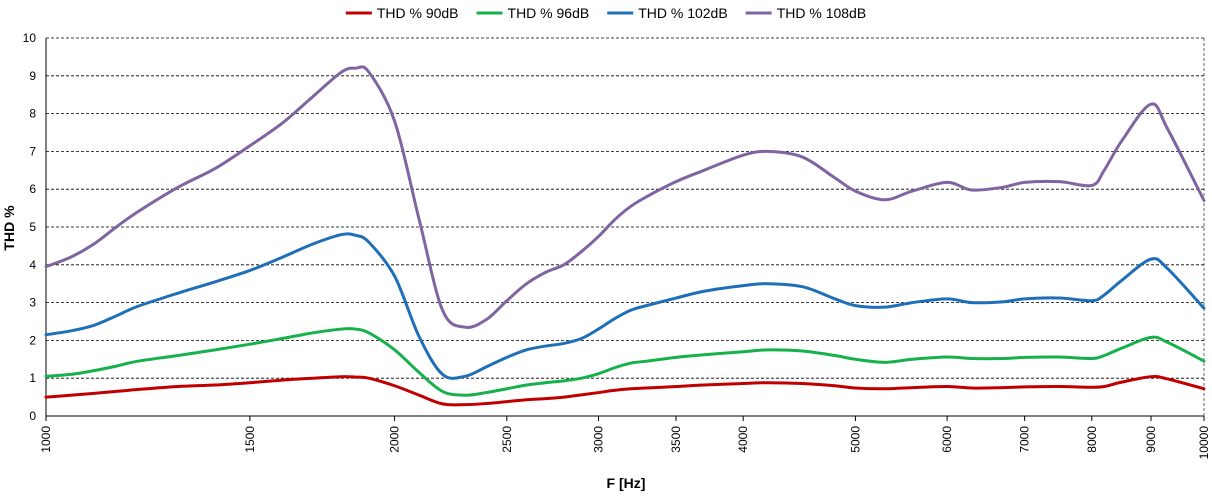 The width and height of the screenshot is (1212, 496). I want to click on x-tick-3500: 3500, so click(676, 439).